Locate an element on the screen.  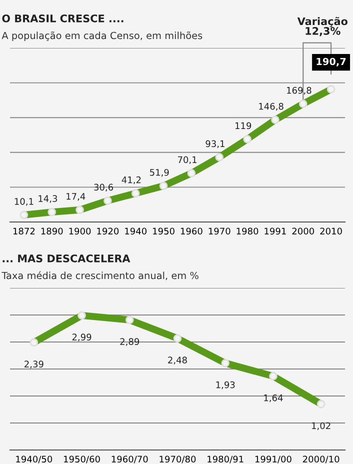
x-tick-label: 1872 is located at coordinates (24, 231).